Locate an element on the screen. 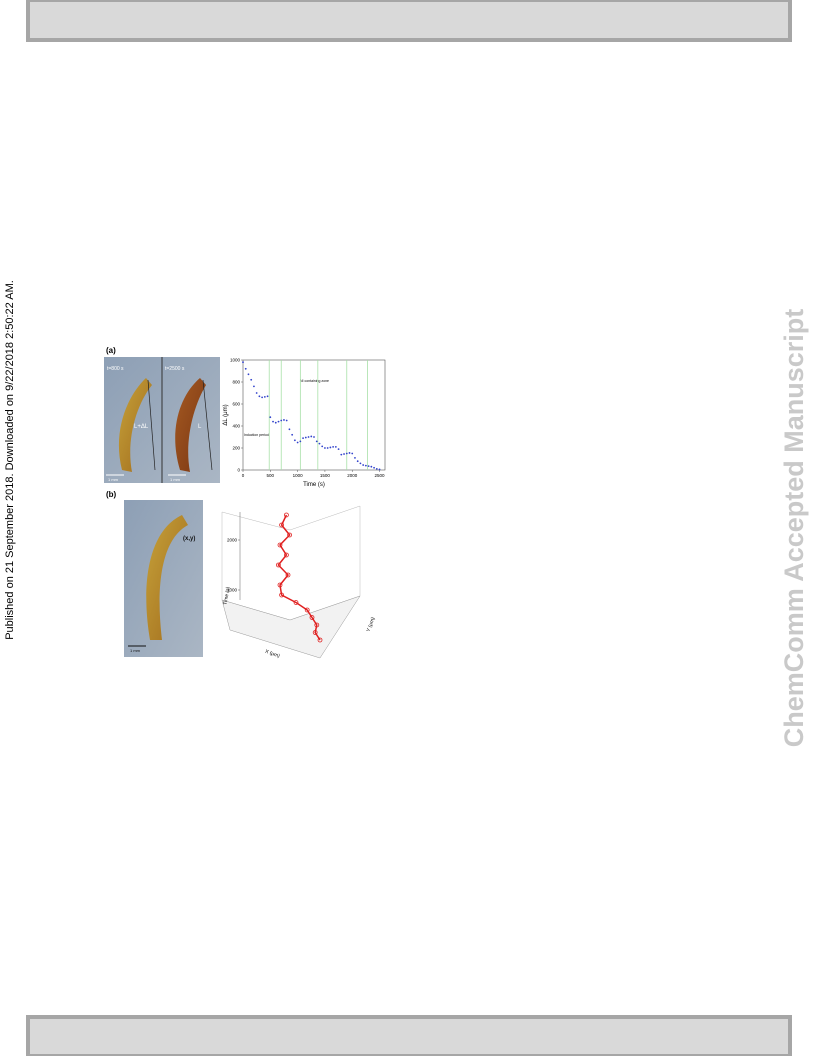  x-axis-label: Time (s) is located at coordinates (314, 485).